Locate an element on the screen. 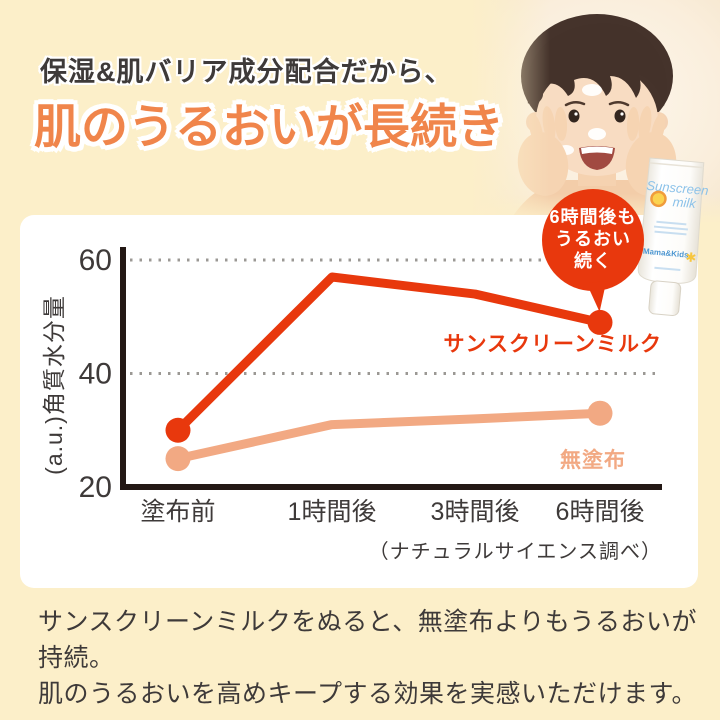  footer-line-2: 肌のうるおいを高めキープする効果を実感いただけます。 is located at coordinates (368, 694).